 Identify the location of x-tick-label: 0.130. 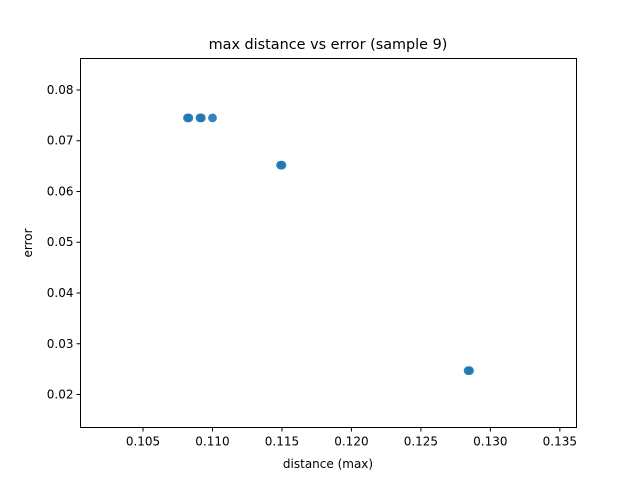
(490, 442).